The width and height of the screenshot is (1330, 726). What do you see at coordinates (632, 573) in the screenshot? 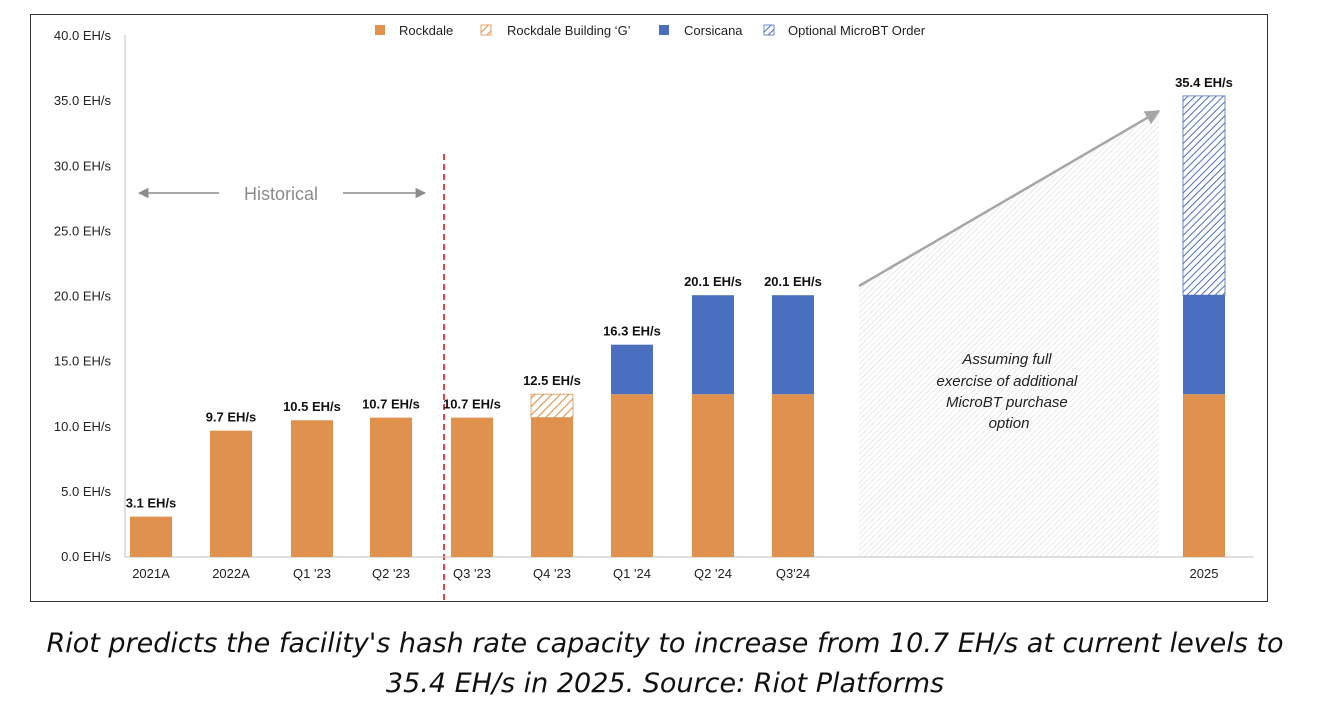
I see `x-tick-label: Q1 '24` at bounding box center [632, 573].